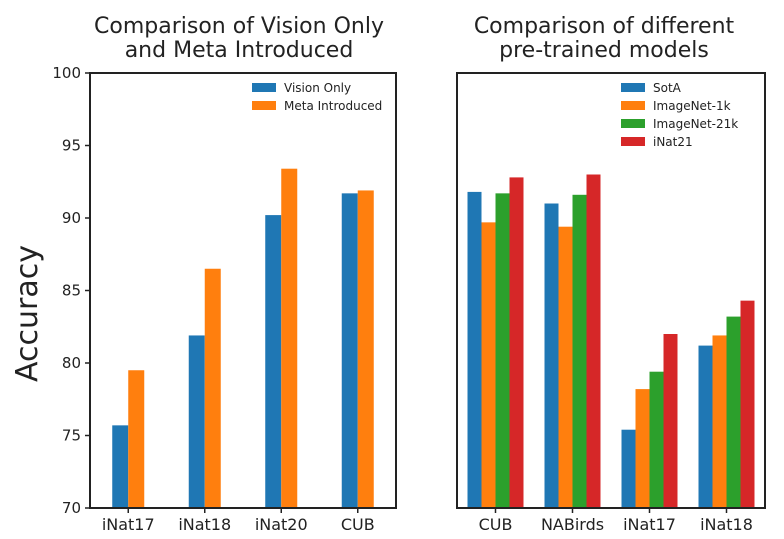  What do you see at coordinates (679, 115) in the screenshot?
I see `legend: SotA ImageNet-1k ImageNet-21k iNat21` at bounding box center [679, 115].